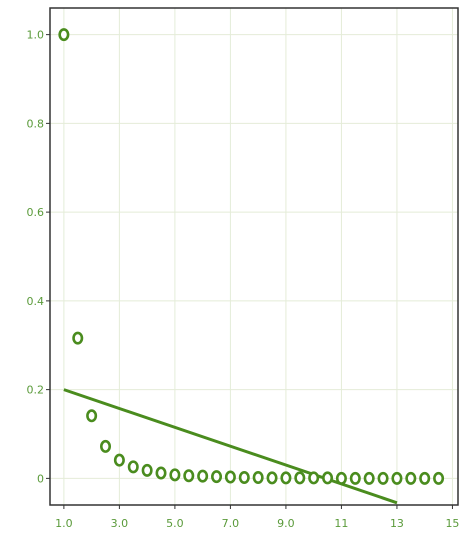  What do you see at coordinates (231, 523) in the screenshot?
I see `x-tick-label: 7.0` at bounding box center [231, 523].